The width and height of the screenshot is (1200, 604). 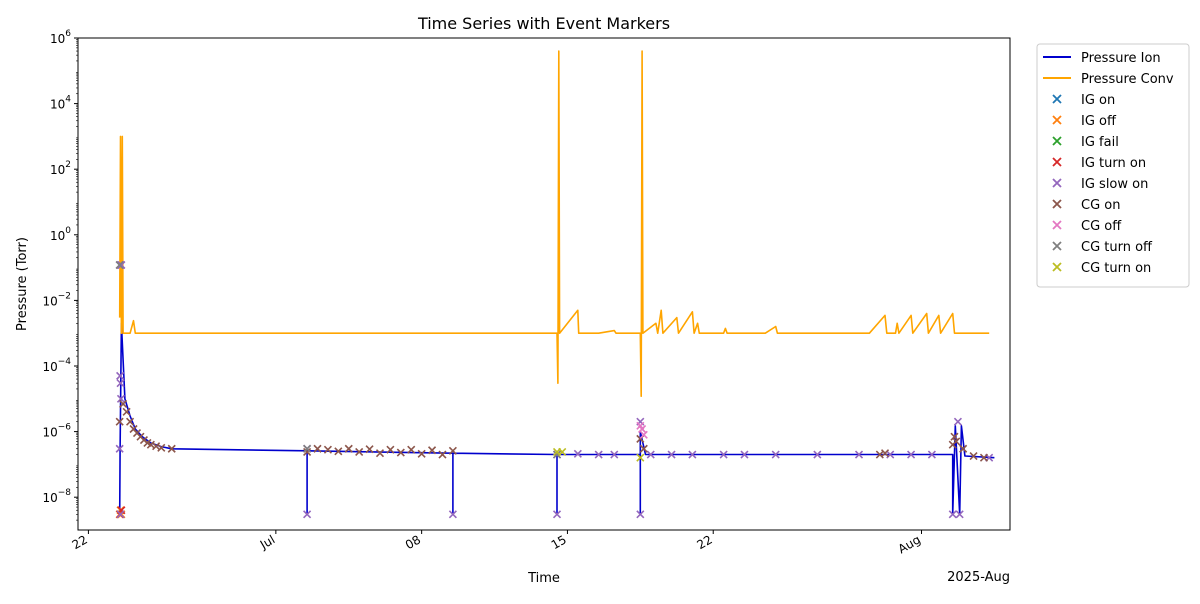 I want to click on legend-label-cg-turn-off: CG turn off, so click(x=1117, y=247).